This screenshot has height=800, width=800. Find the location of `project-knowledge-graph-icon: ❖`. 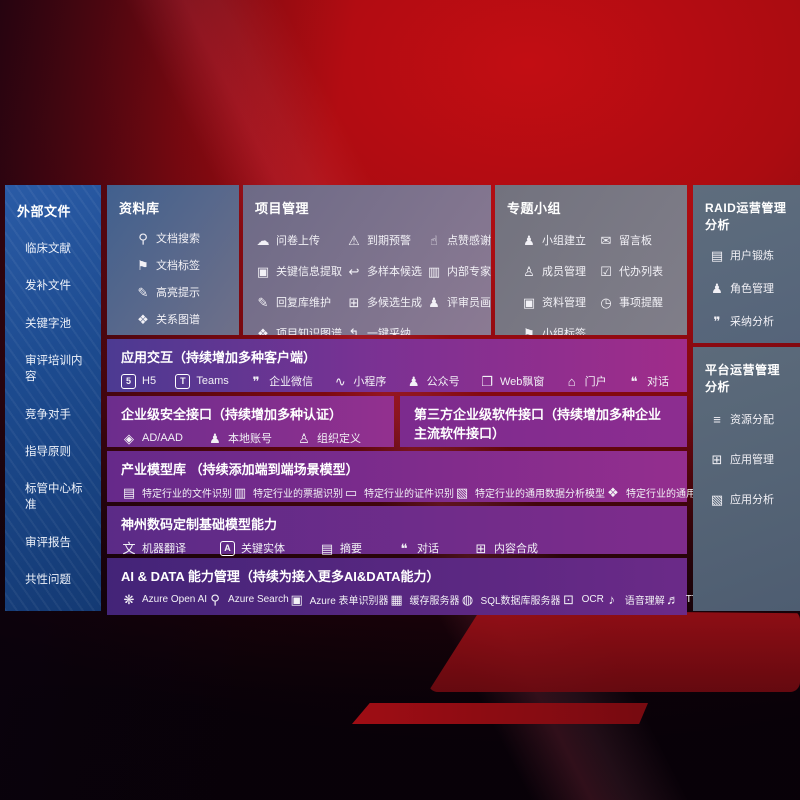

project-knowledge-graph-icon: ❖ is located at coordinates (263, 330).